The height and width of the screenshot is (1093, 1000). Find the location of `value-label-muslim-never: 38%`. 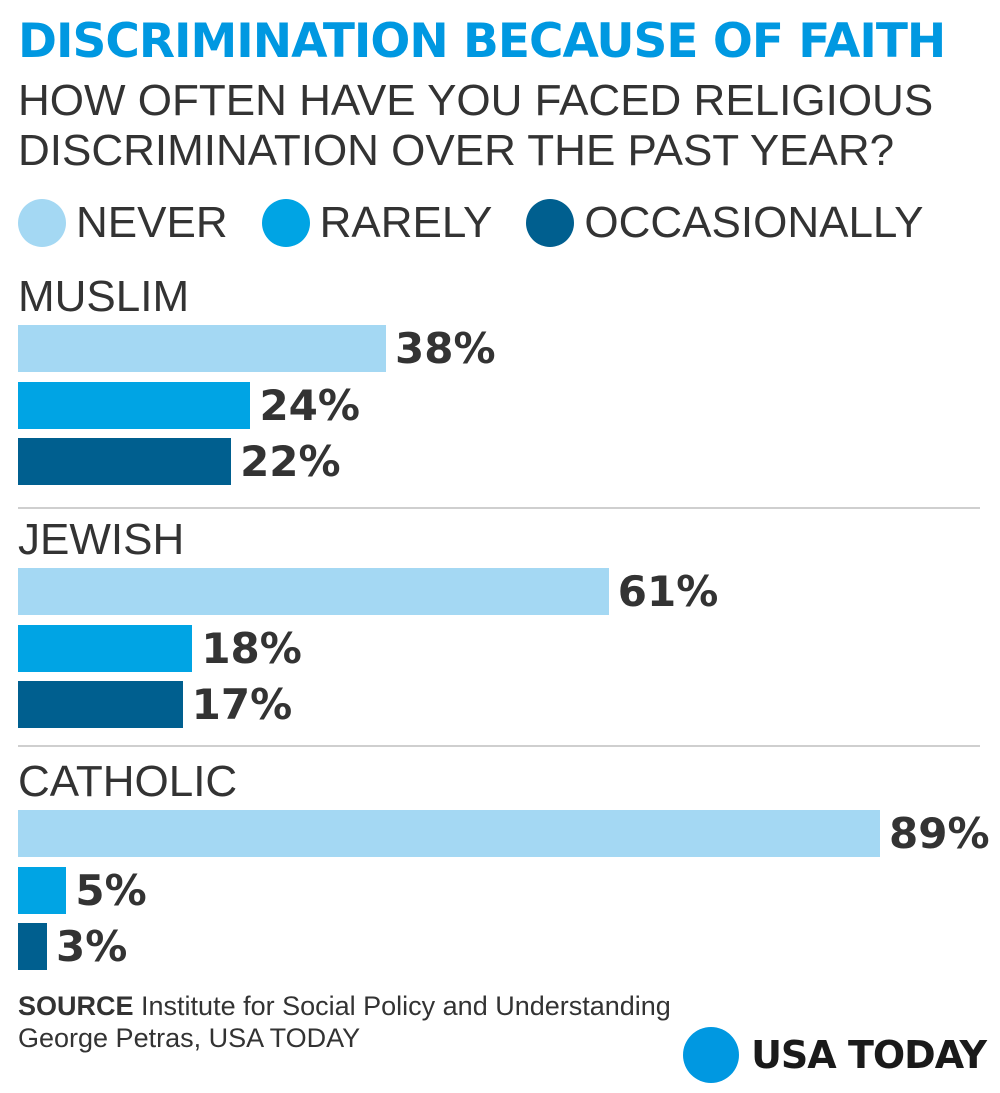

value-label-muslim-never: 38% is located at coordinates (445, 348).